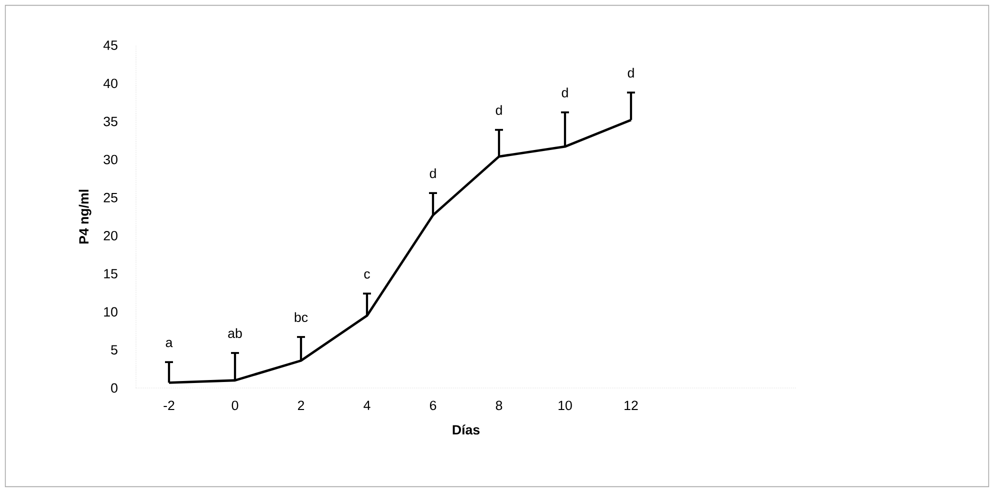  Describe the element at coordinates (565, 405) in the screenshot. I see `x-tick-label: 10` at that location.